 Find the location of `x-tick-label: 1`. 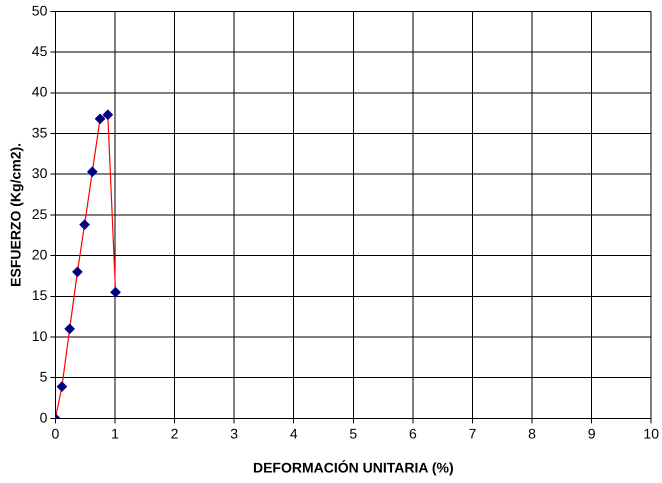

x-tick-label: 1 is located at coordinates (115, 434).